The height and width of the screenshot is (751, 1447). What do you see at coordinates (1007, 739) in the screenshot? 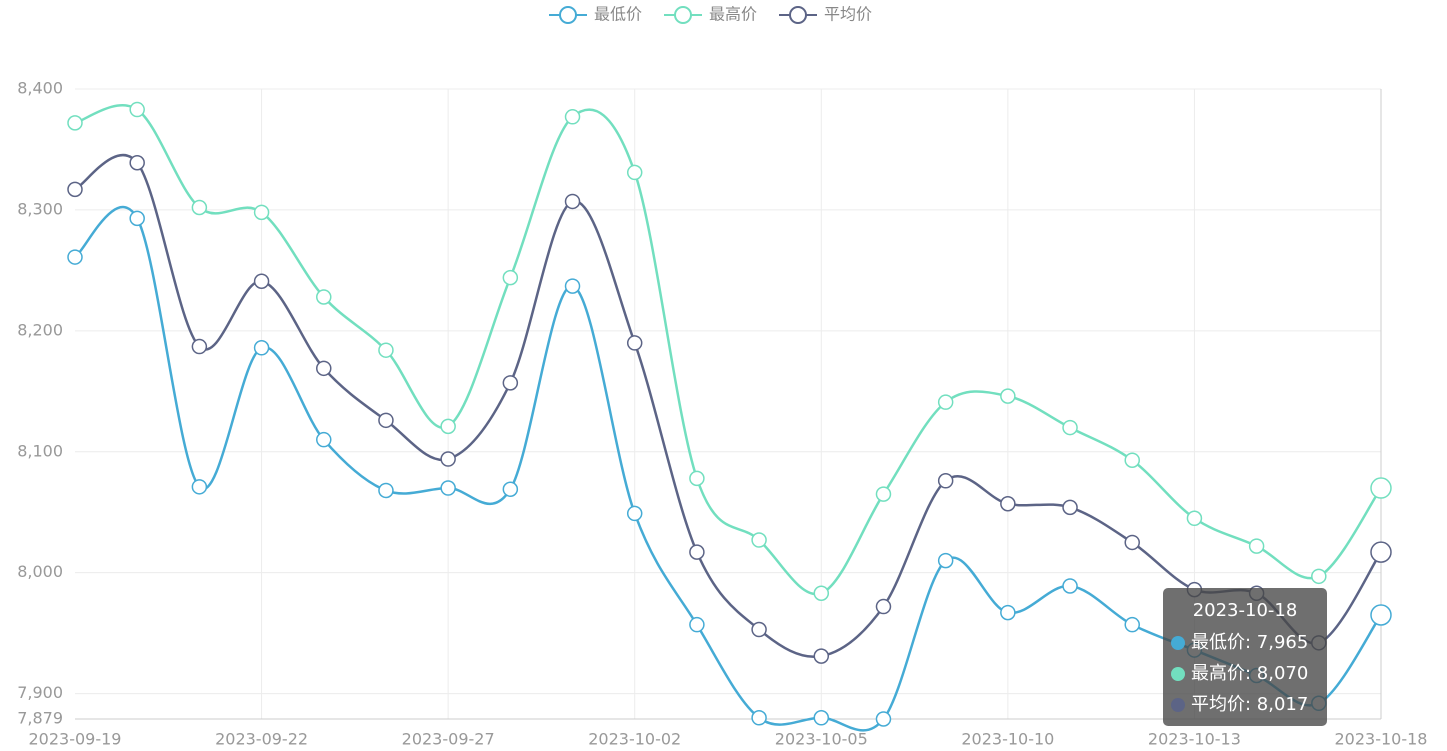
I see `x-tick-label: 2023-10-10` at bounding box center [1007, 739].